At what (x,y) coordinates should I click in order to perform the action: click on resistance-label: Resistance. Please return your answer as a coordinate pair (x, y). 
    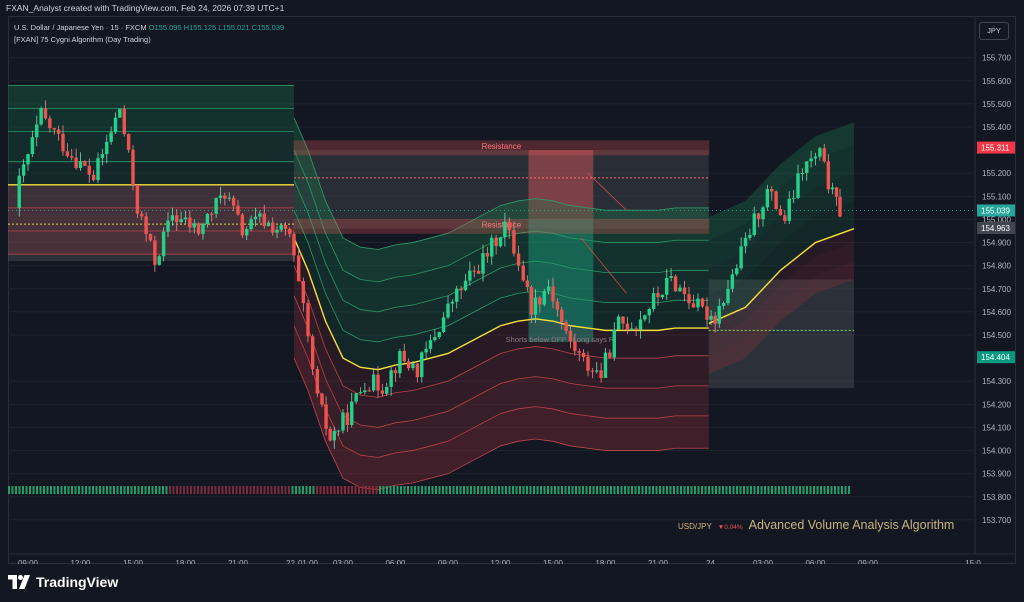
    Looking at the image, I should click on (502, 224).